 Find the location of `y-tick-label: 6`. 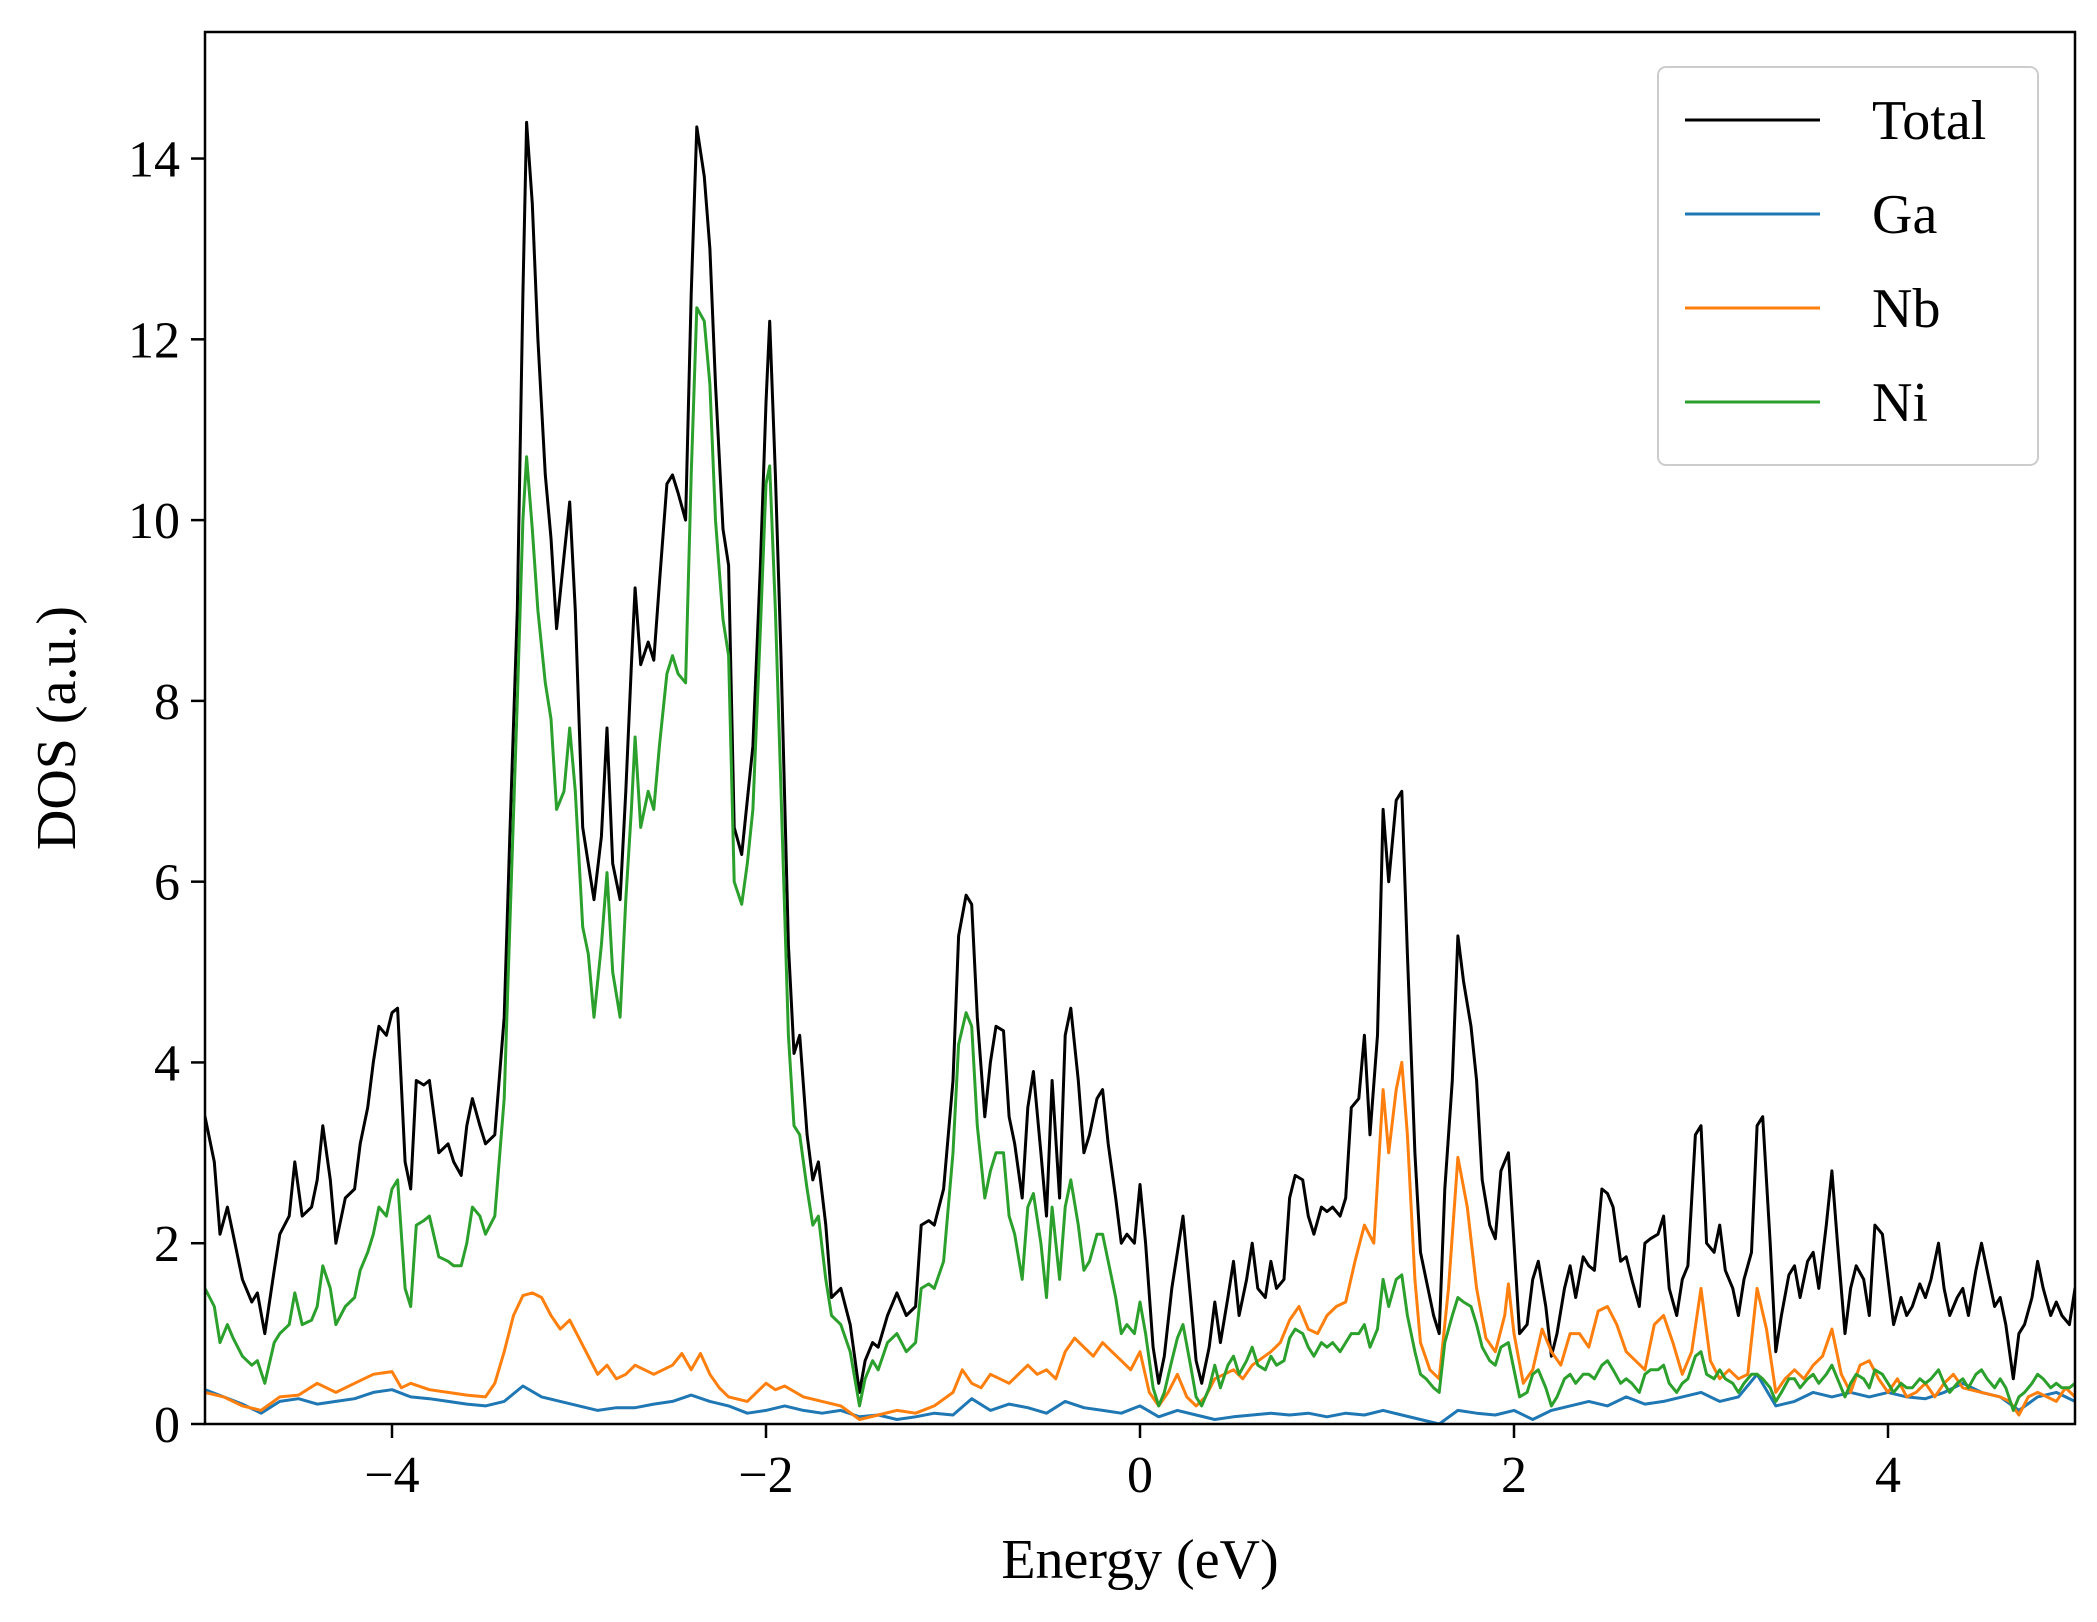

y-tick-label: 6 is located at coordinates (167, 883).